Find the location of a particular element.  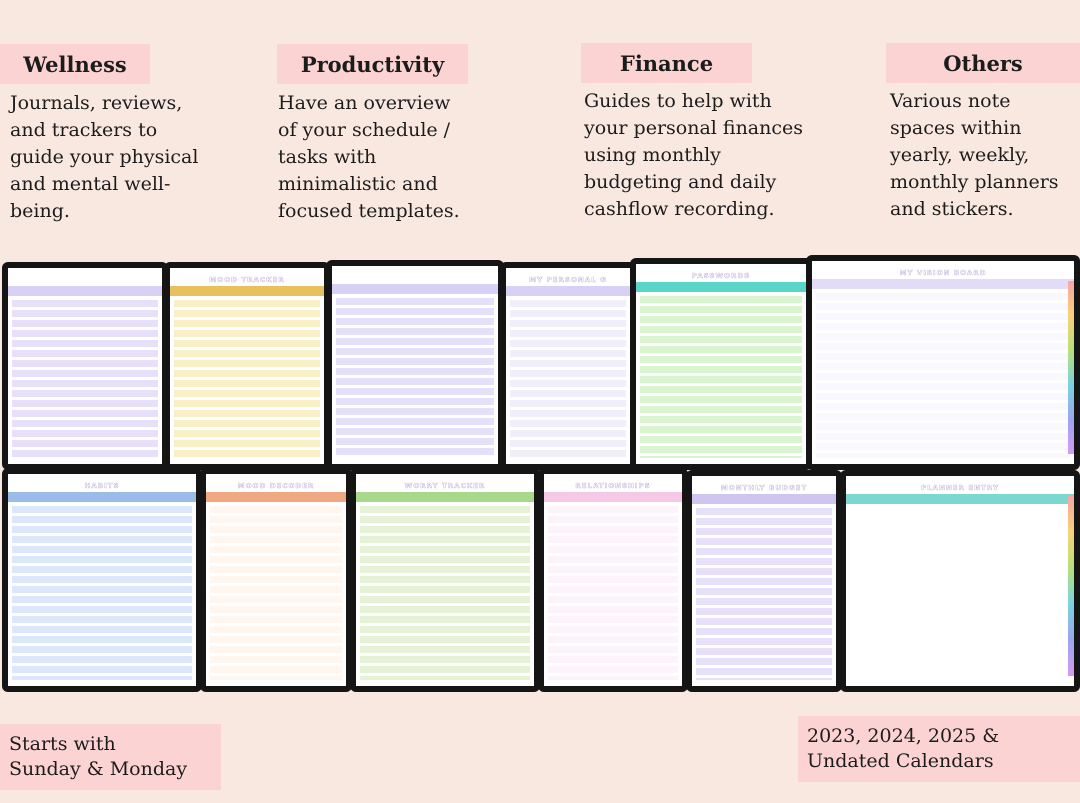

screen: MONTHLY BUDGET is located at coordinates (764, 581).